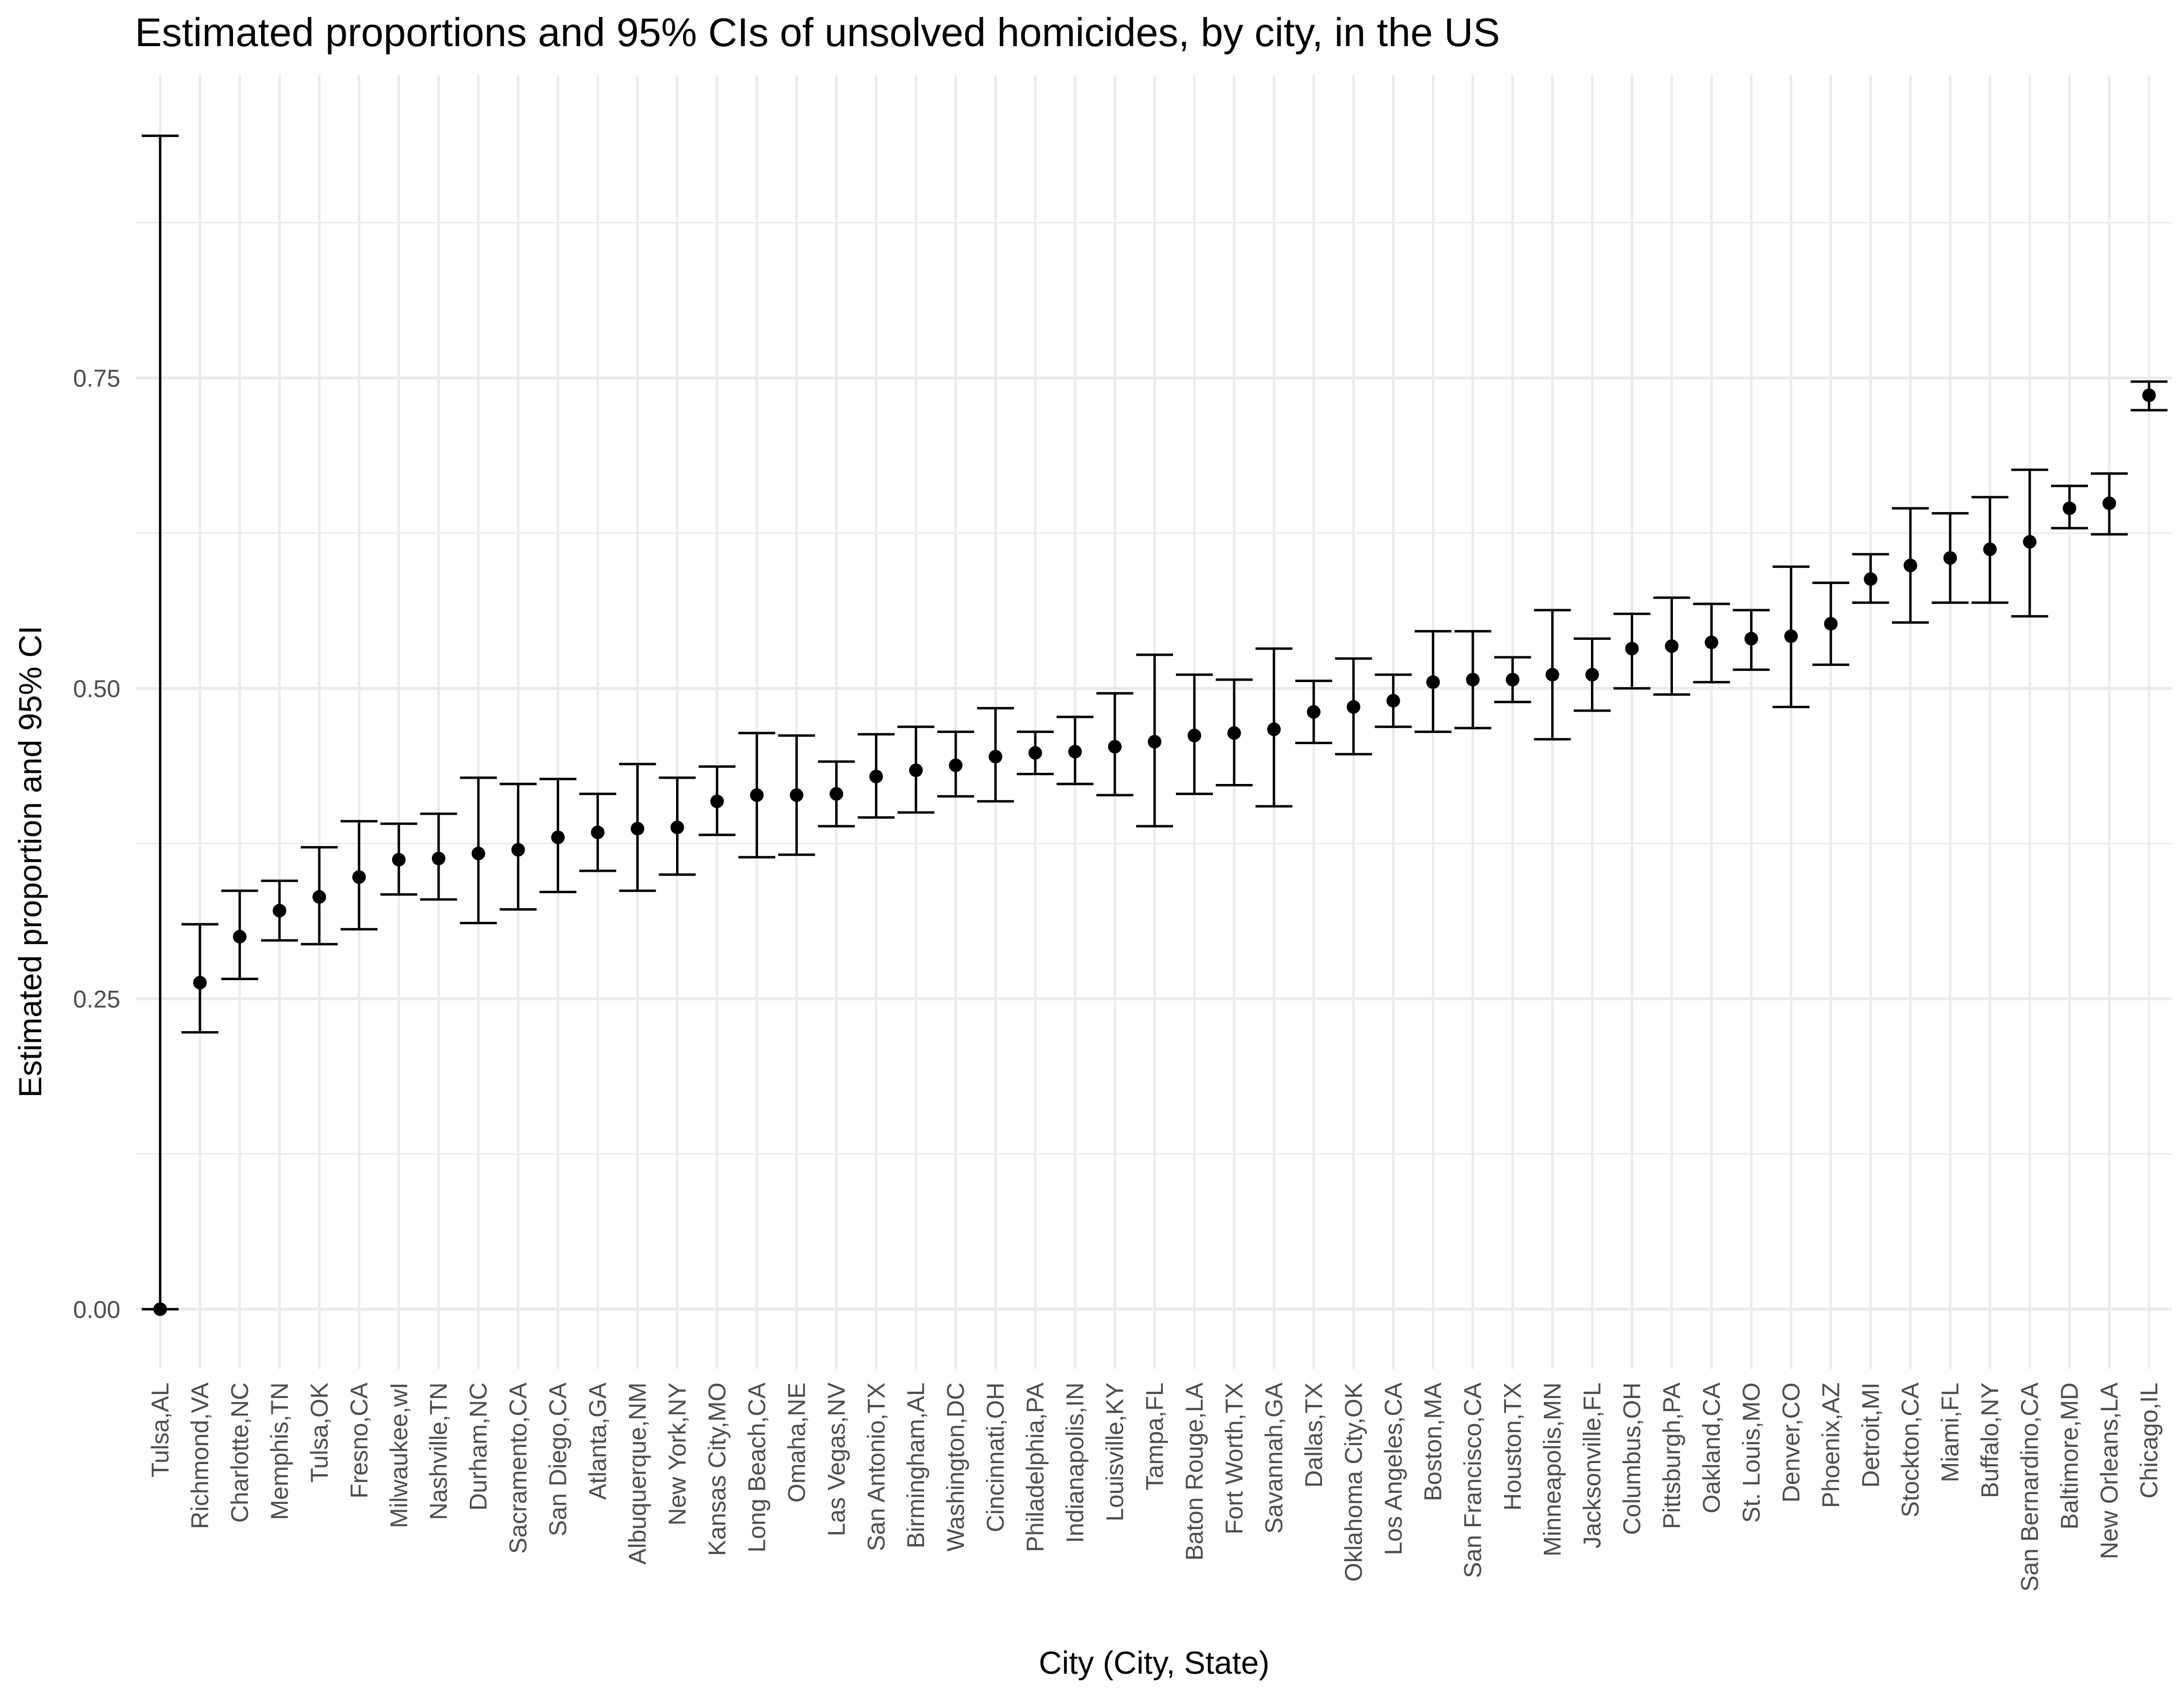 The image size is (2184, 1699). I want to click on x-tick-label: Jacksonville,FL, so click(1592, 1466).